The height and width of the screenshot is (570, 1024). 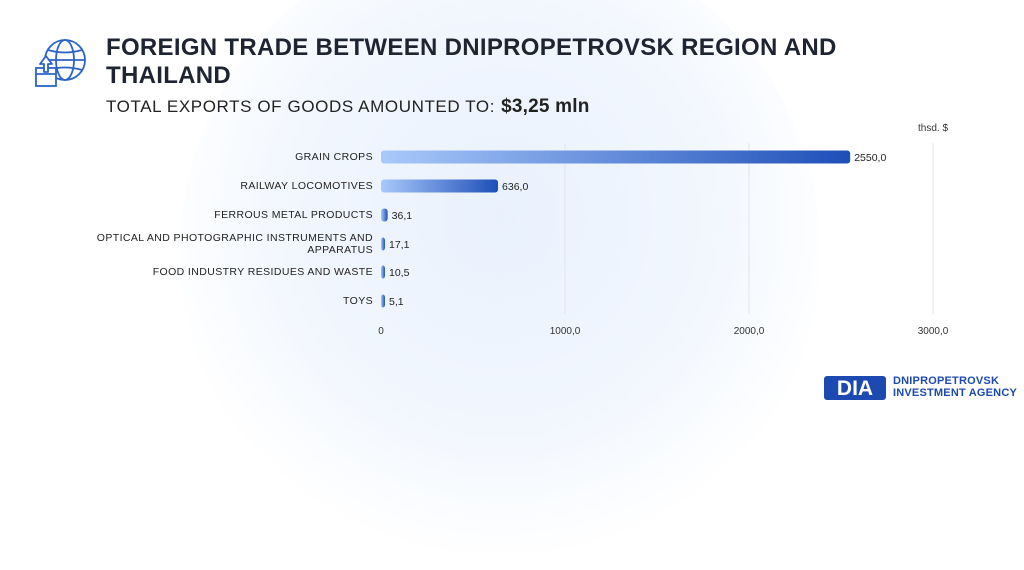 What do you see at coordinates (933, 128) in the screenshot?
I see `unit-label: thsd. $` at bounding box center [933, 128].